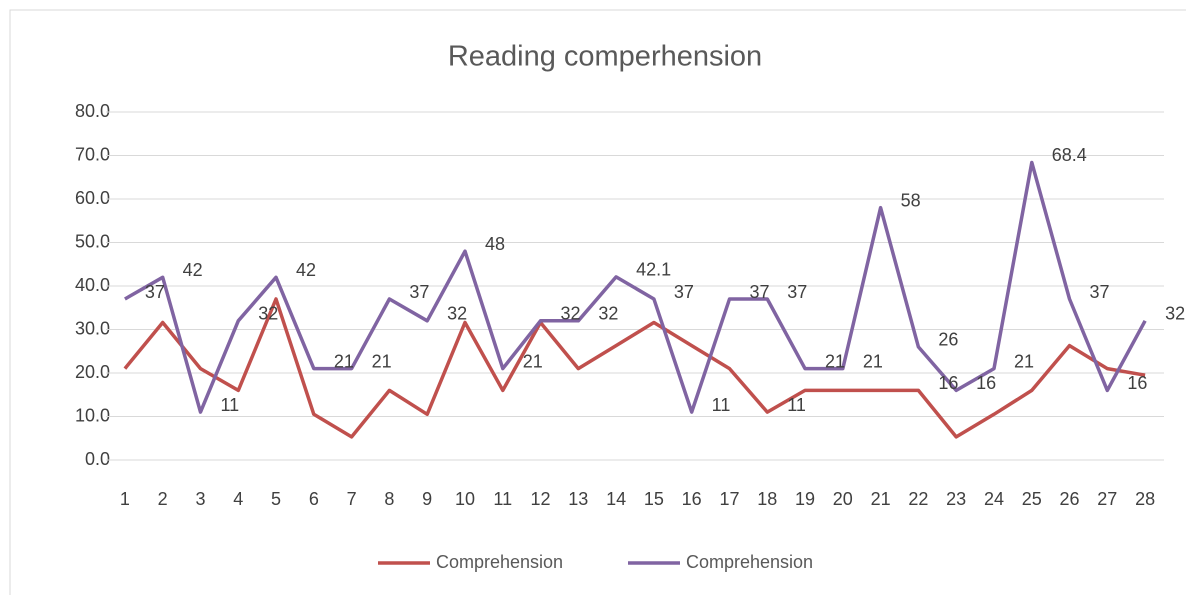 The width and height of the screenshot is (1186, 595). Describe the element at coordinates (1032, 499) in the screenshot. I see `x-tick-label: 25` at that location.